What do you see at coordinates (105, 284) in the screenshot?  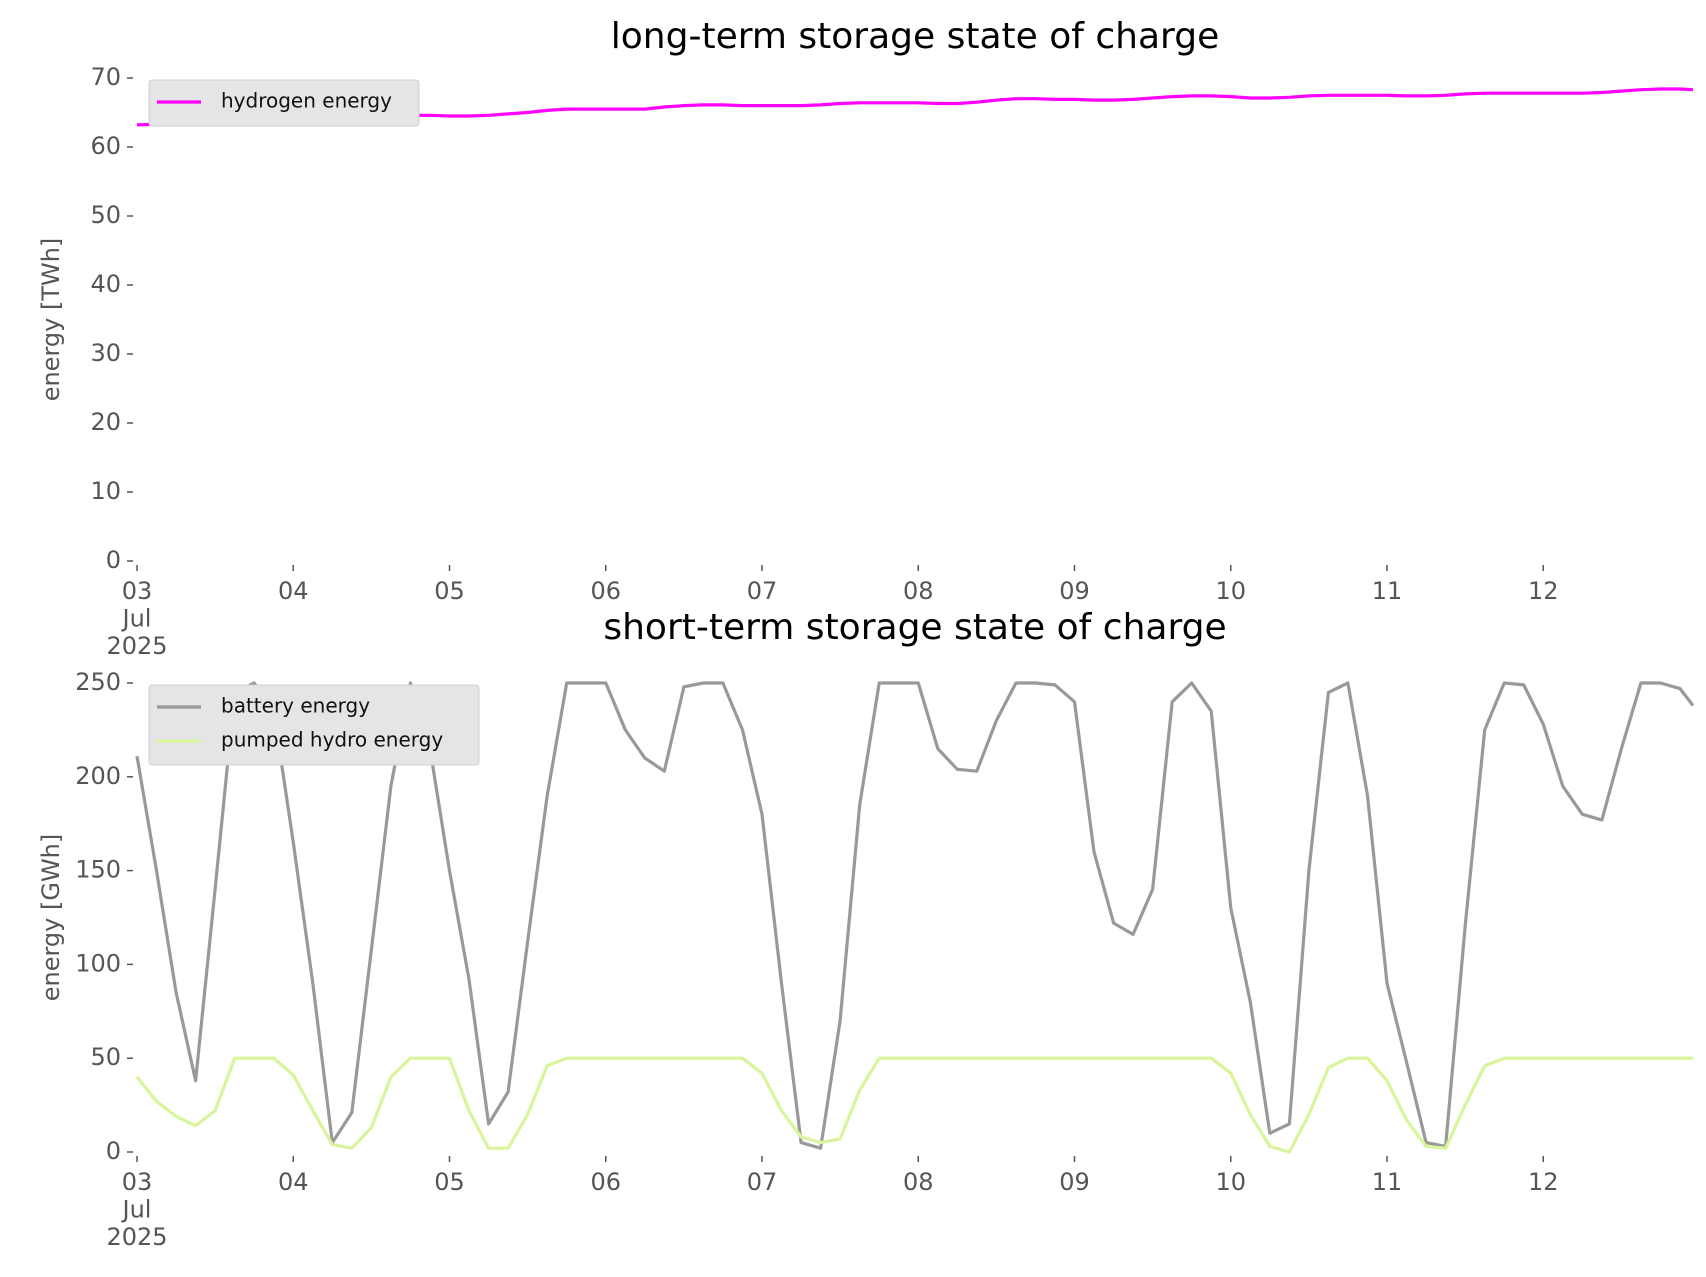 I see `y-tick-label: 40` at bounding box center [105, 284].